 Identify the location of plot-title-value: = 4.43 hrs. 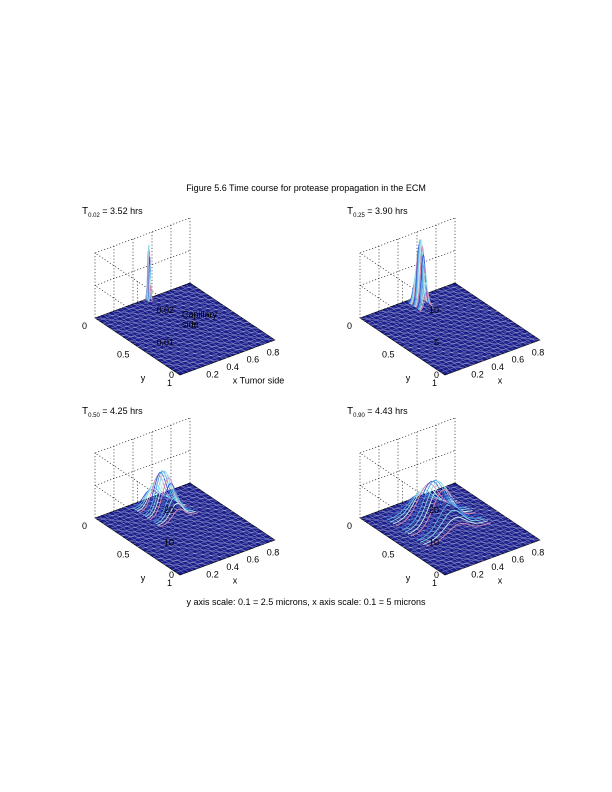
(386, 411).